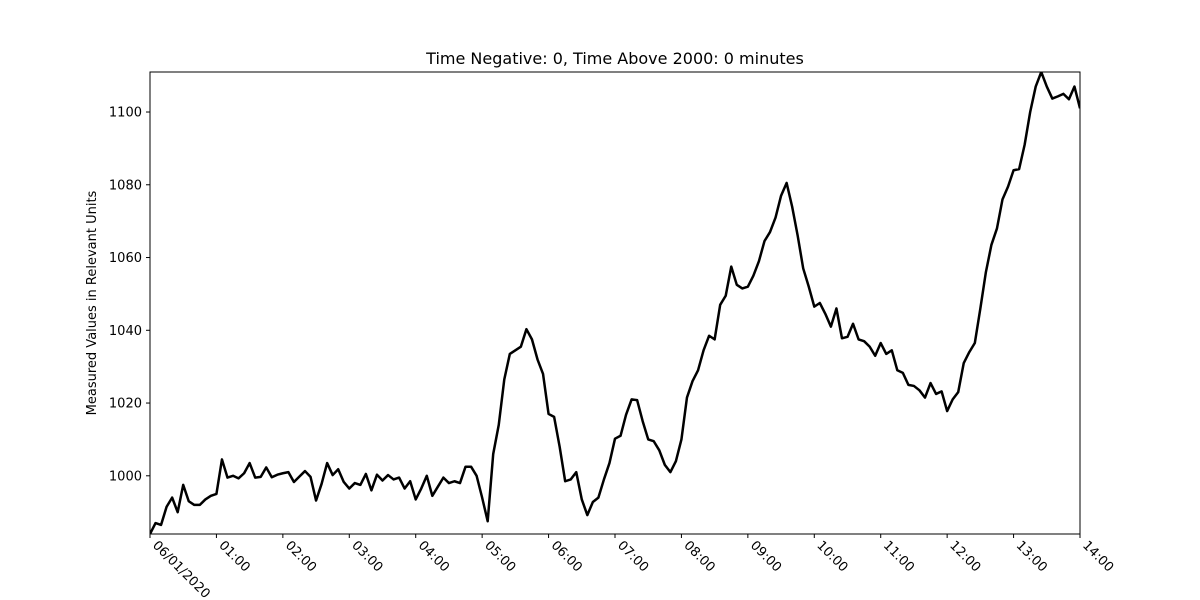 The image size is (1200, 600). Describe the element at coordinates (181, 569) in the screenshot. I see `x-tick-label: 06/01/2020` at that location.